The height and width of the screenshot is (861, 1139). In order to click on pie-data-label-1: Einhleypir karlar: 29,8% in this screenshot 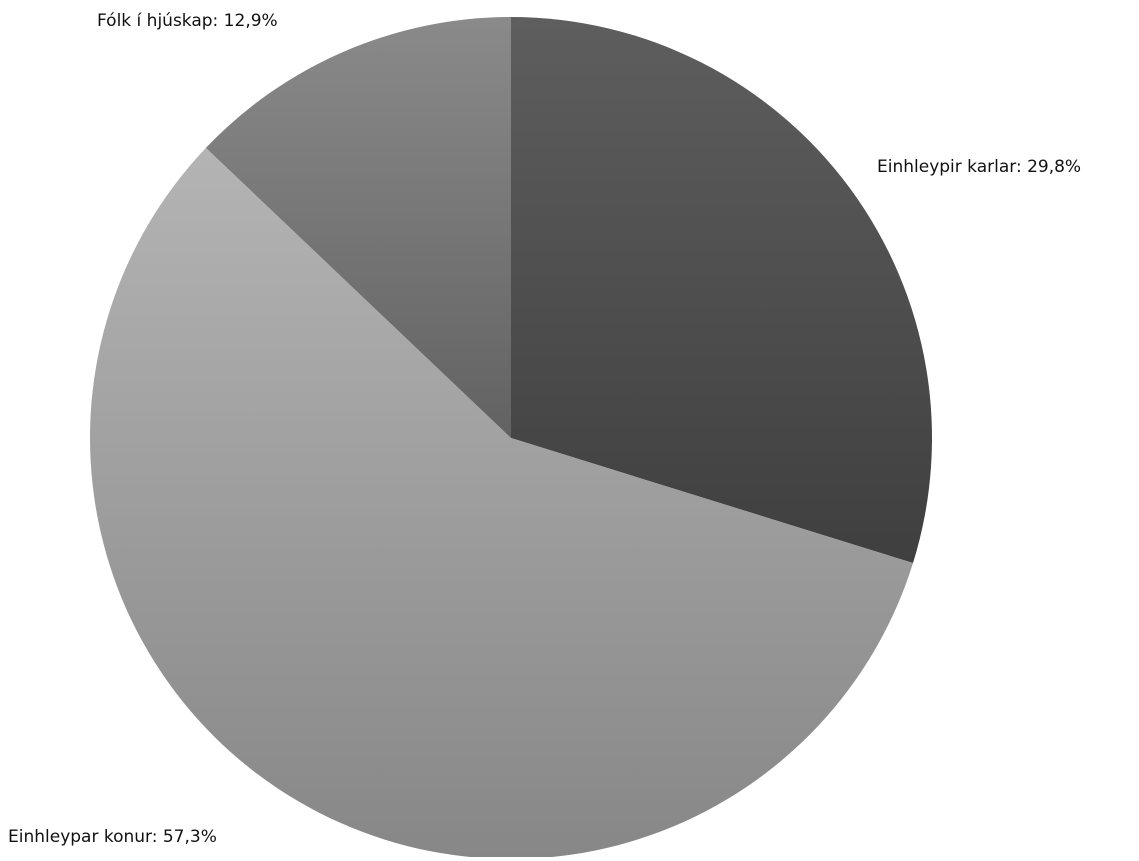, I will do `click(979, 167)`.